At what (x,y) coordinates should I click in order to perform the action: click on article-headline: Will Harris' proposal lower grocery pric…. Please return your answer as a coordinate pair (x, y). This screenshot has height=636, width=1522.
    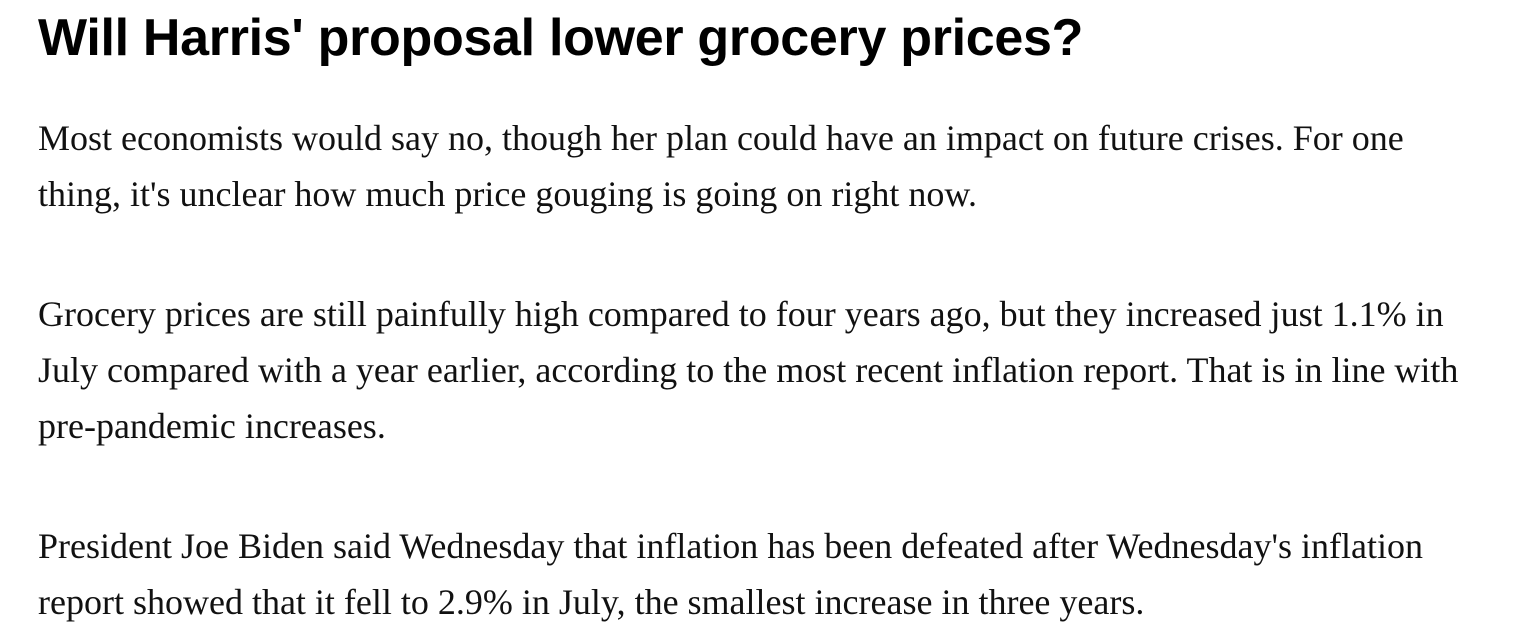
    Looking at the image, I should click on (561, 38).